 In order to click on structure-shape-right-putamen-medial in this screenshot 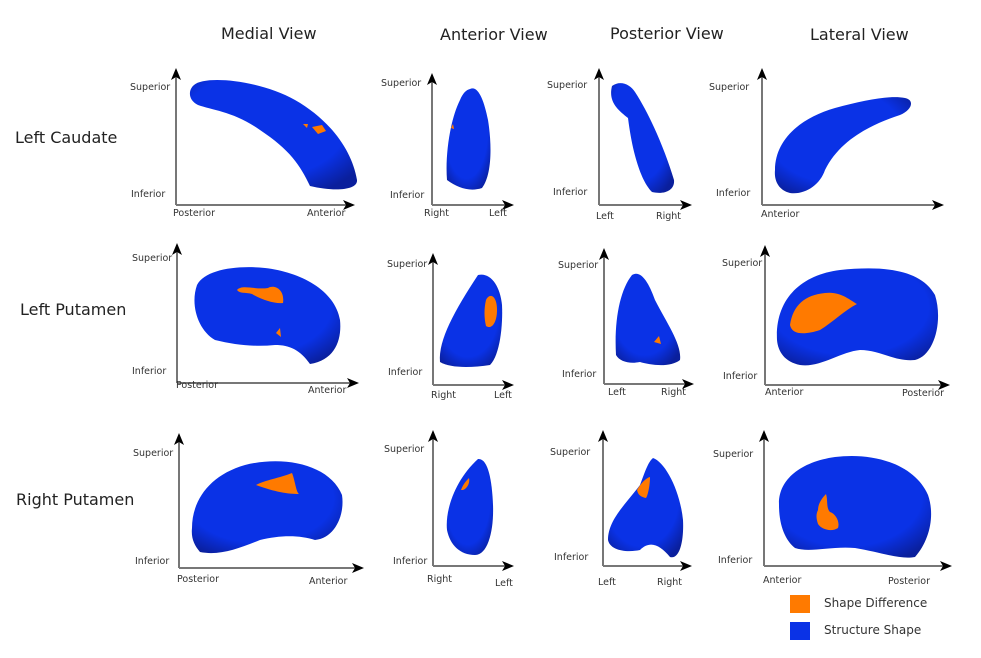, I will do `click(267, 507)`.